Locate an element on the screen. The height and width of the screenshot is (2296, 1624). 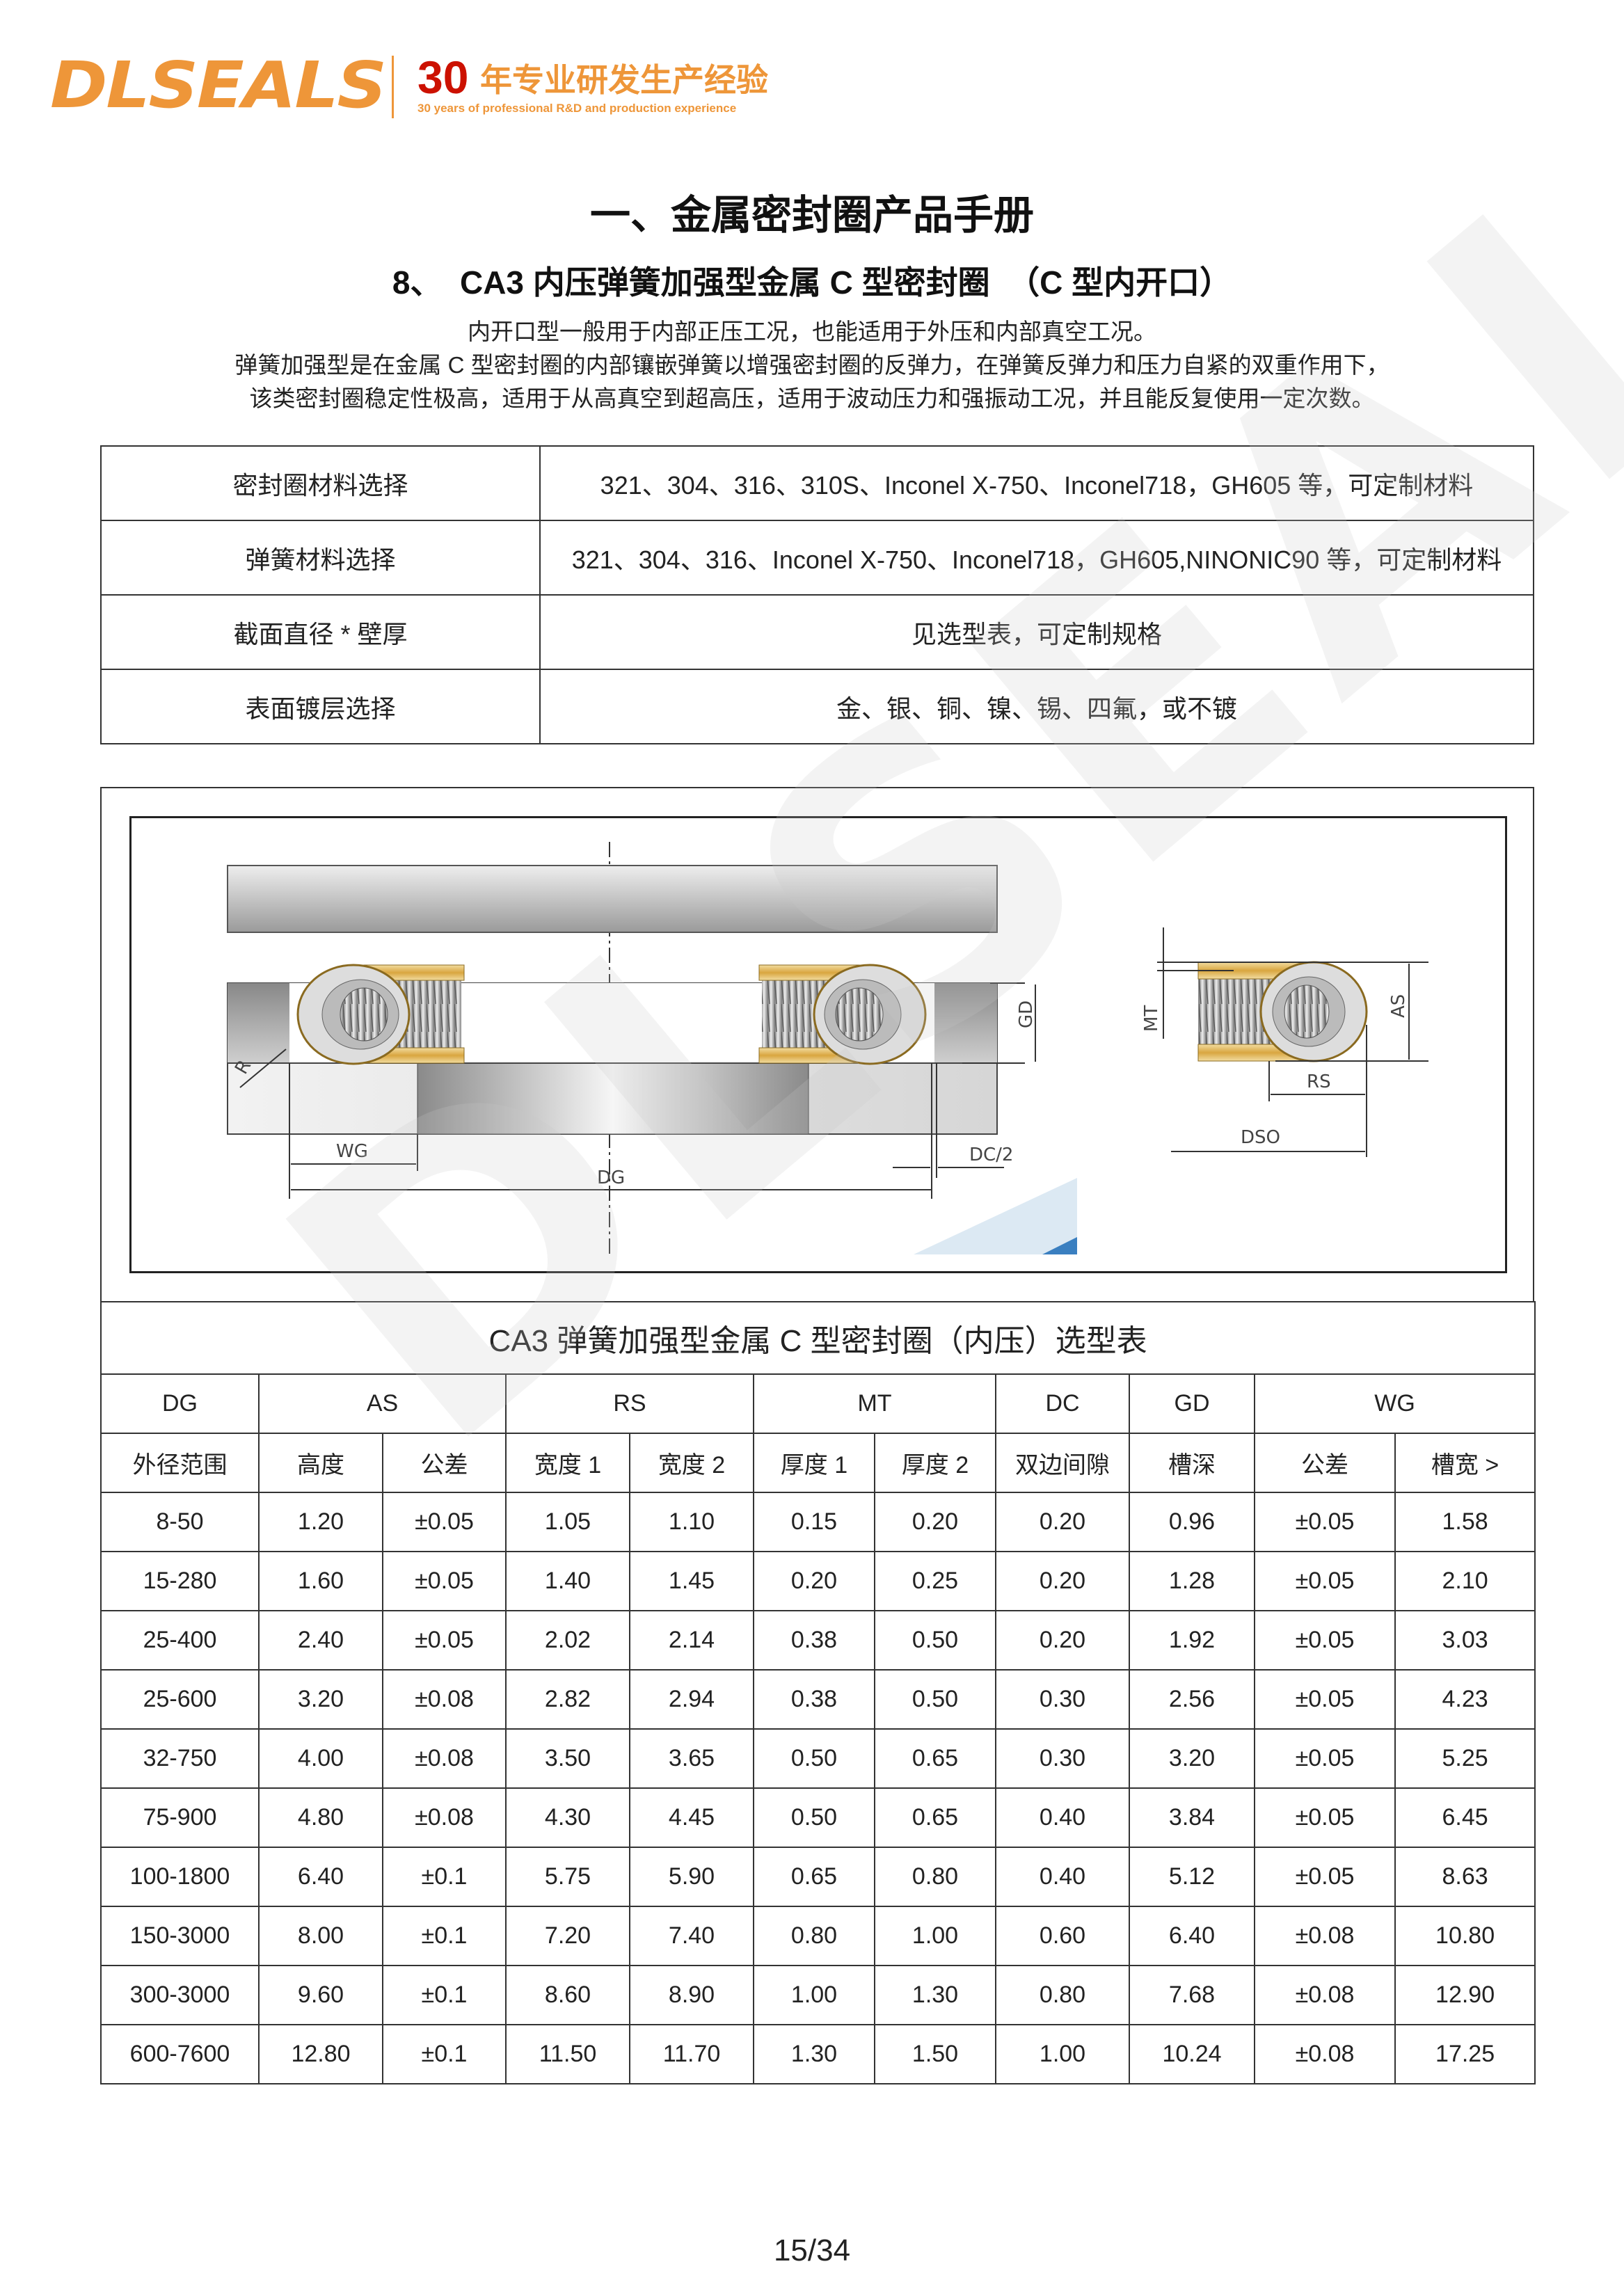
table-cell: 0.25 is located at coordinates (935, 1581).